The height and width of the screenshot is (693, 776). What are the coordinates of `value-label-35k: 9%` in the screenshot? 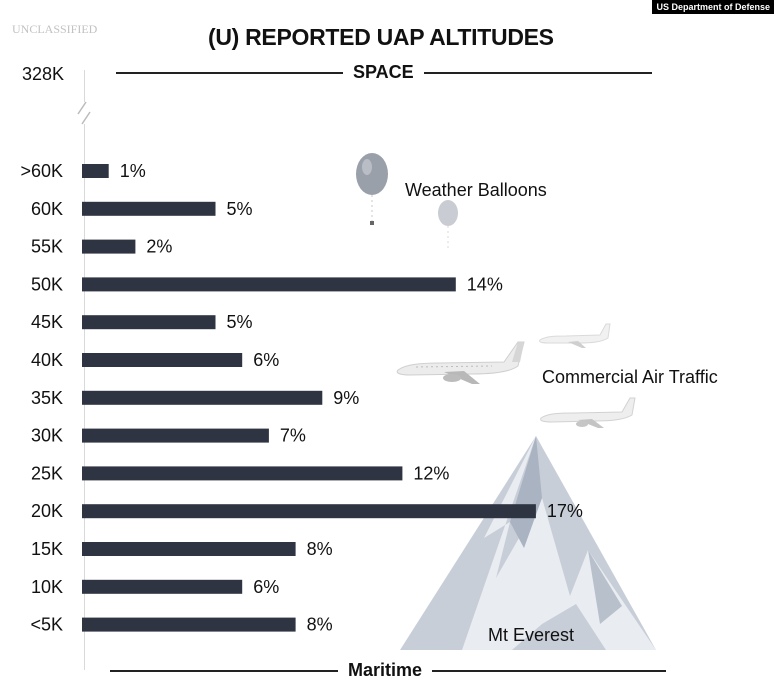 It's located at (346, 398).